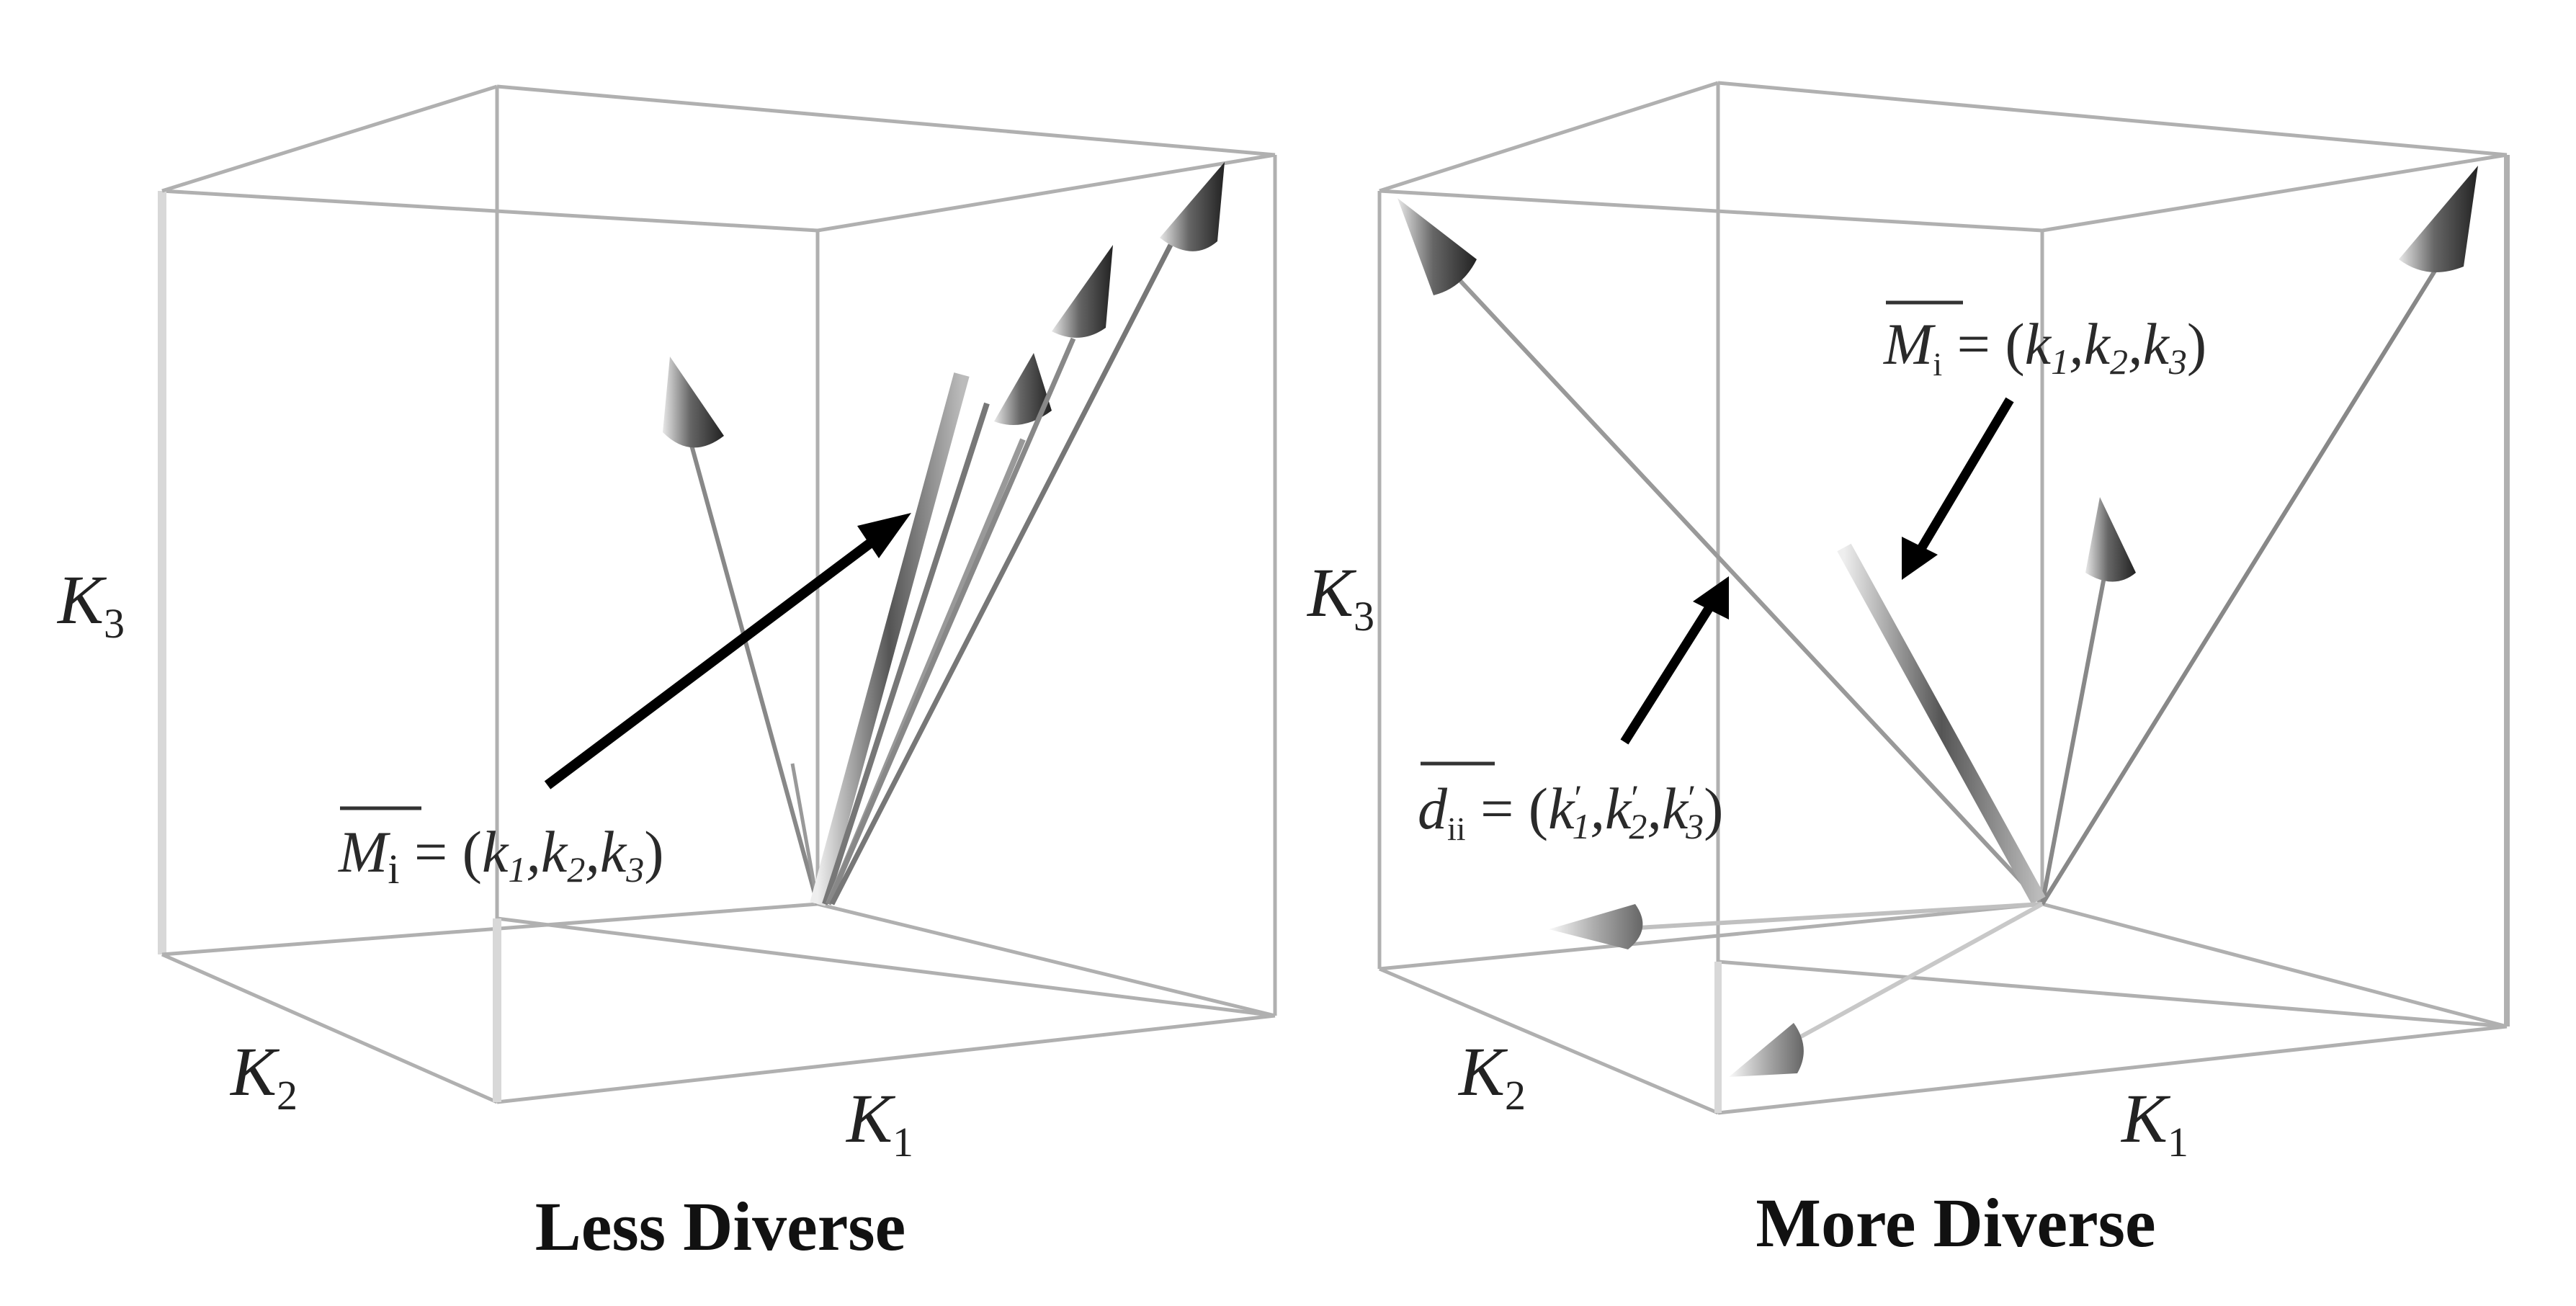 This screenshot has width=2576, height=1306. I want to click on annotation-right-bottom: dii = (k′ 1,k′ 2,k′ 3), so click(1571, 804).